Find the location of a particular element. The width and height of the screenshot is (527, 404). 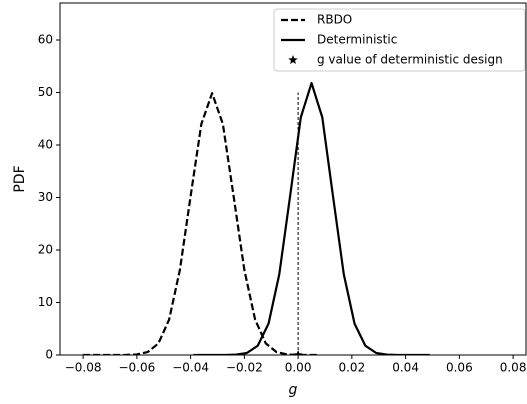

legend-star is located at coordinates (293, 60).